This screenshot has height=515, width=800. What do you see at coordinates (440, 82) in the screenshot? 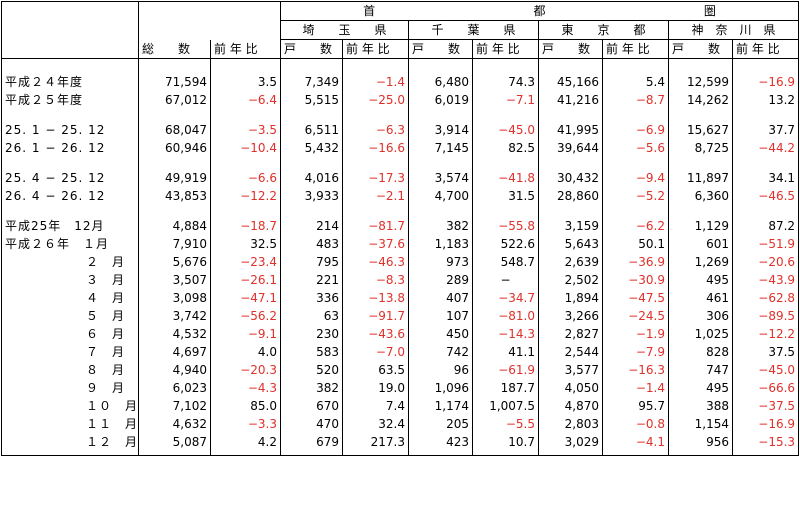
I see `chiba-count: 6,480` at bounding box center [440, 82].